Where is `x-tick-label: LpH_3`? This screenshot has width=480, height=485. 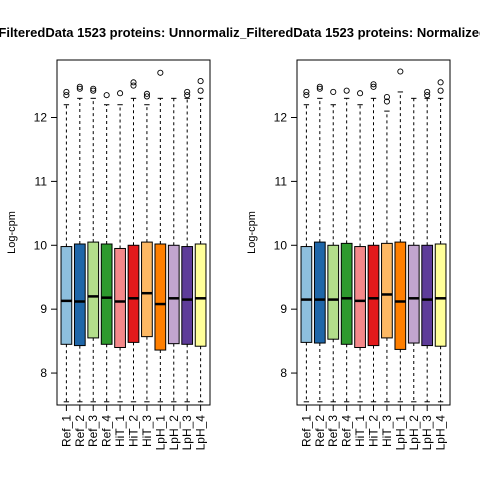
x-tick-label: LpH_3 is located at coordinates (427, 433).